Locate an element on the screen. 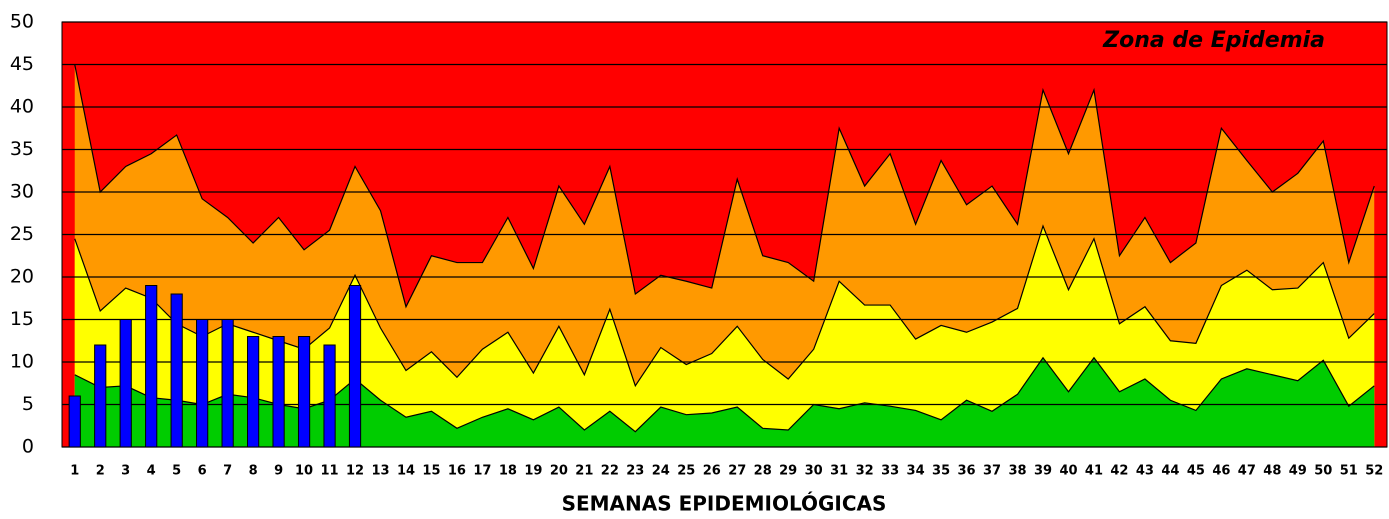 The width and height of the screenshot is (1389, 519). x-tick-label: 22 is located at coordinates (610, 471).